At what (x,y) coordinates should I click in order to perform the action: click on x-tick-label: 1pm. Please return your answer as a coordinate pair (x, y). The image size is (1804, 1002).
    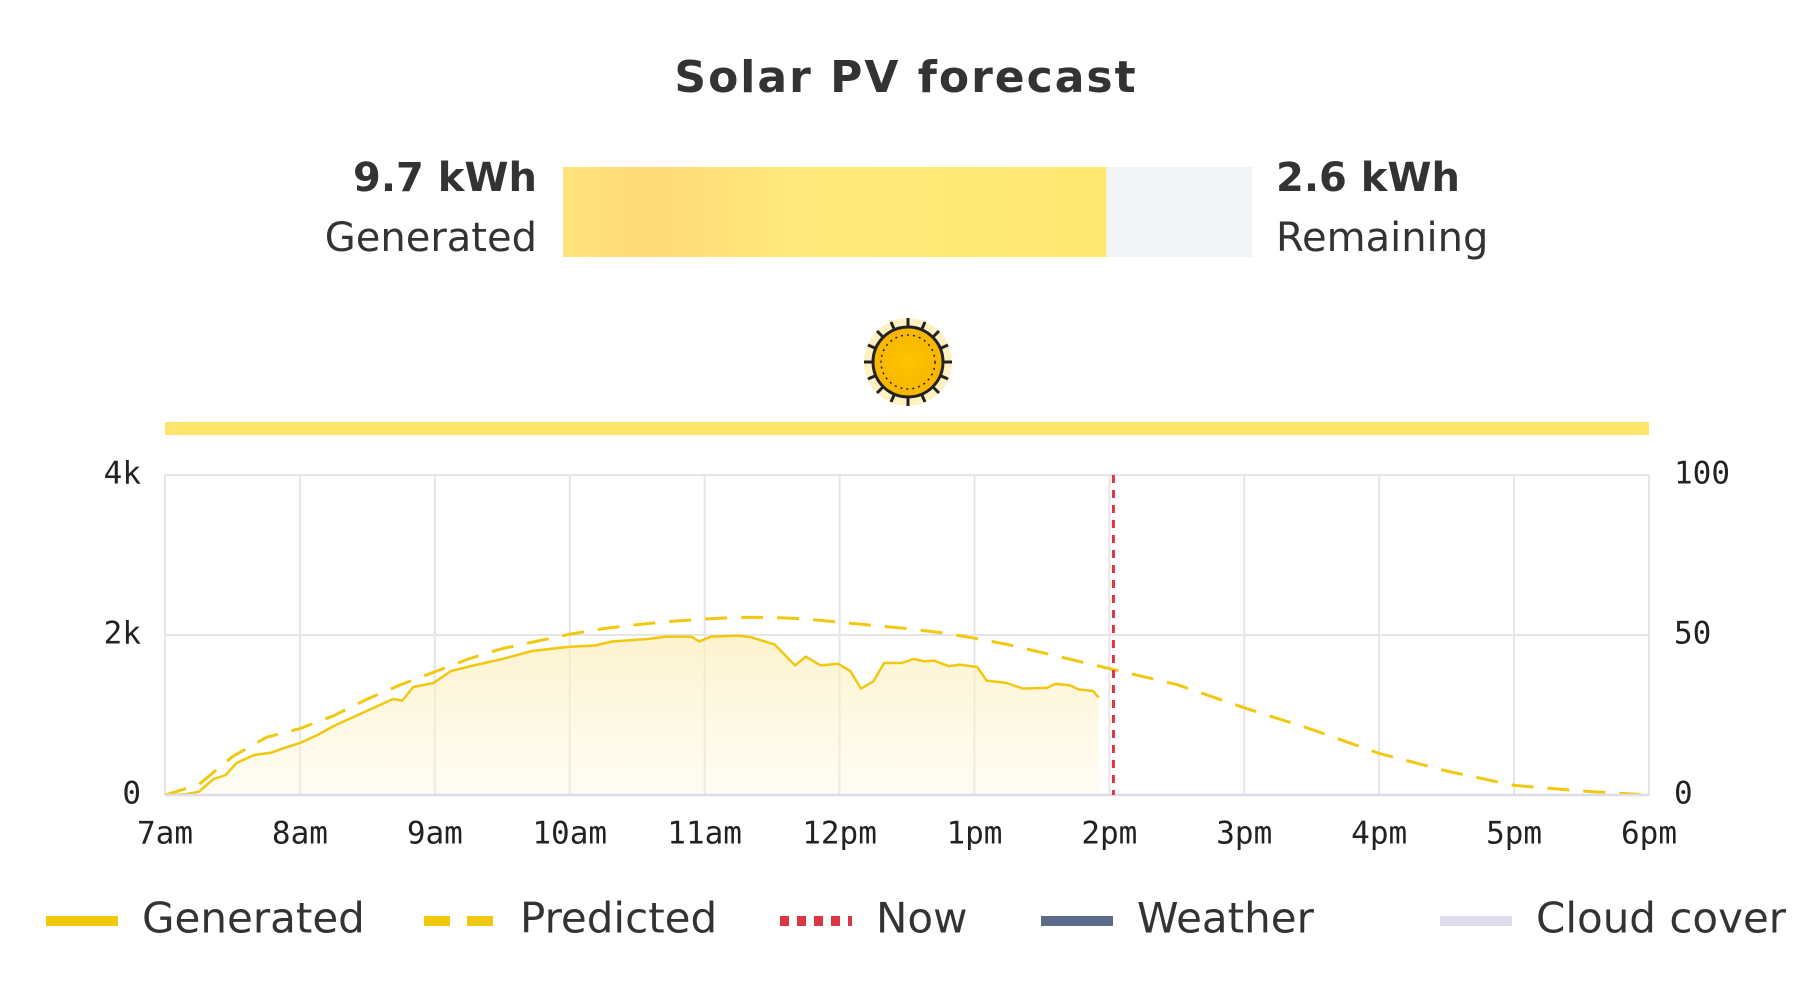
    Looking at the image, I should click on (974, 834).